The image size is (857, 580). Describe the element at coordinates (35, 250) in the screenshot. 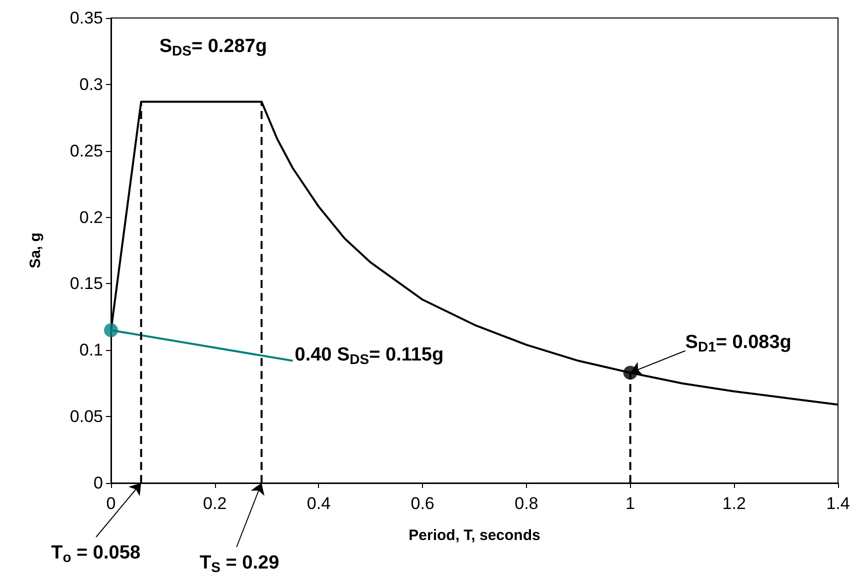

I see `y-axis-title: Sa, g` at that location.